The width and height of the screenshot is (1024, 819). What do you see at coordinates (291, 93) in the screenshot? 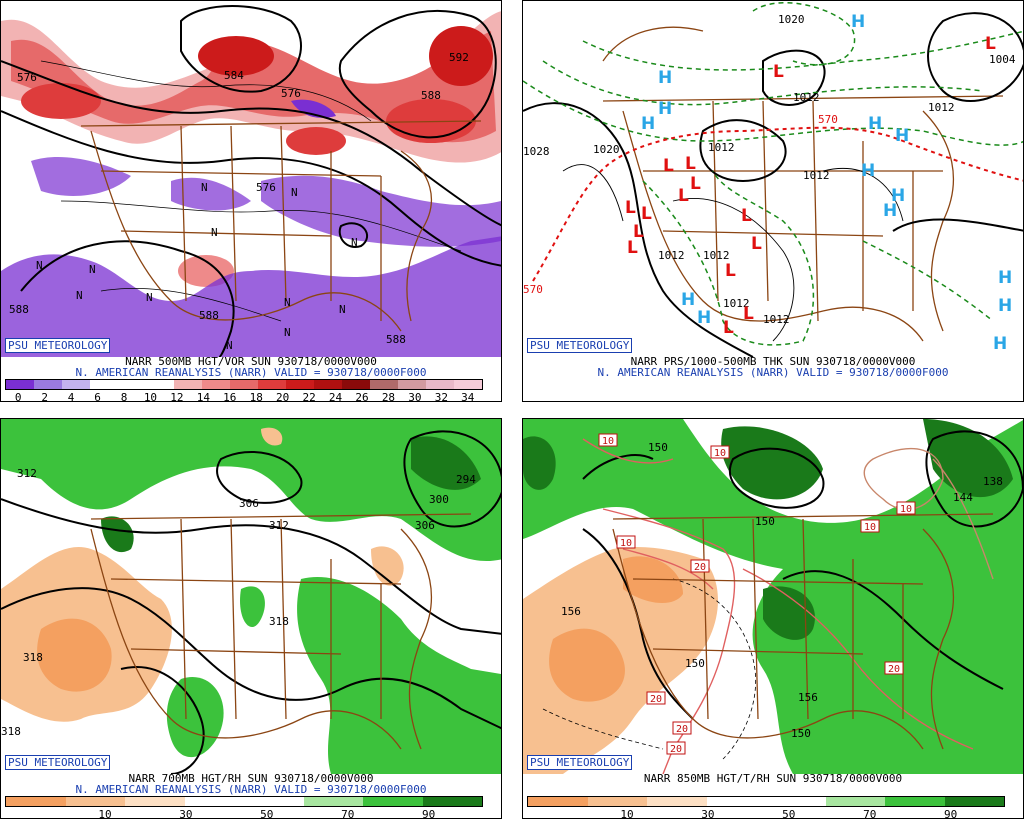
I see `contour-label: 576` at bounding box center [291, 93].